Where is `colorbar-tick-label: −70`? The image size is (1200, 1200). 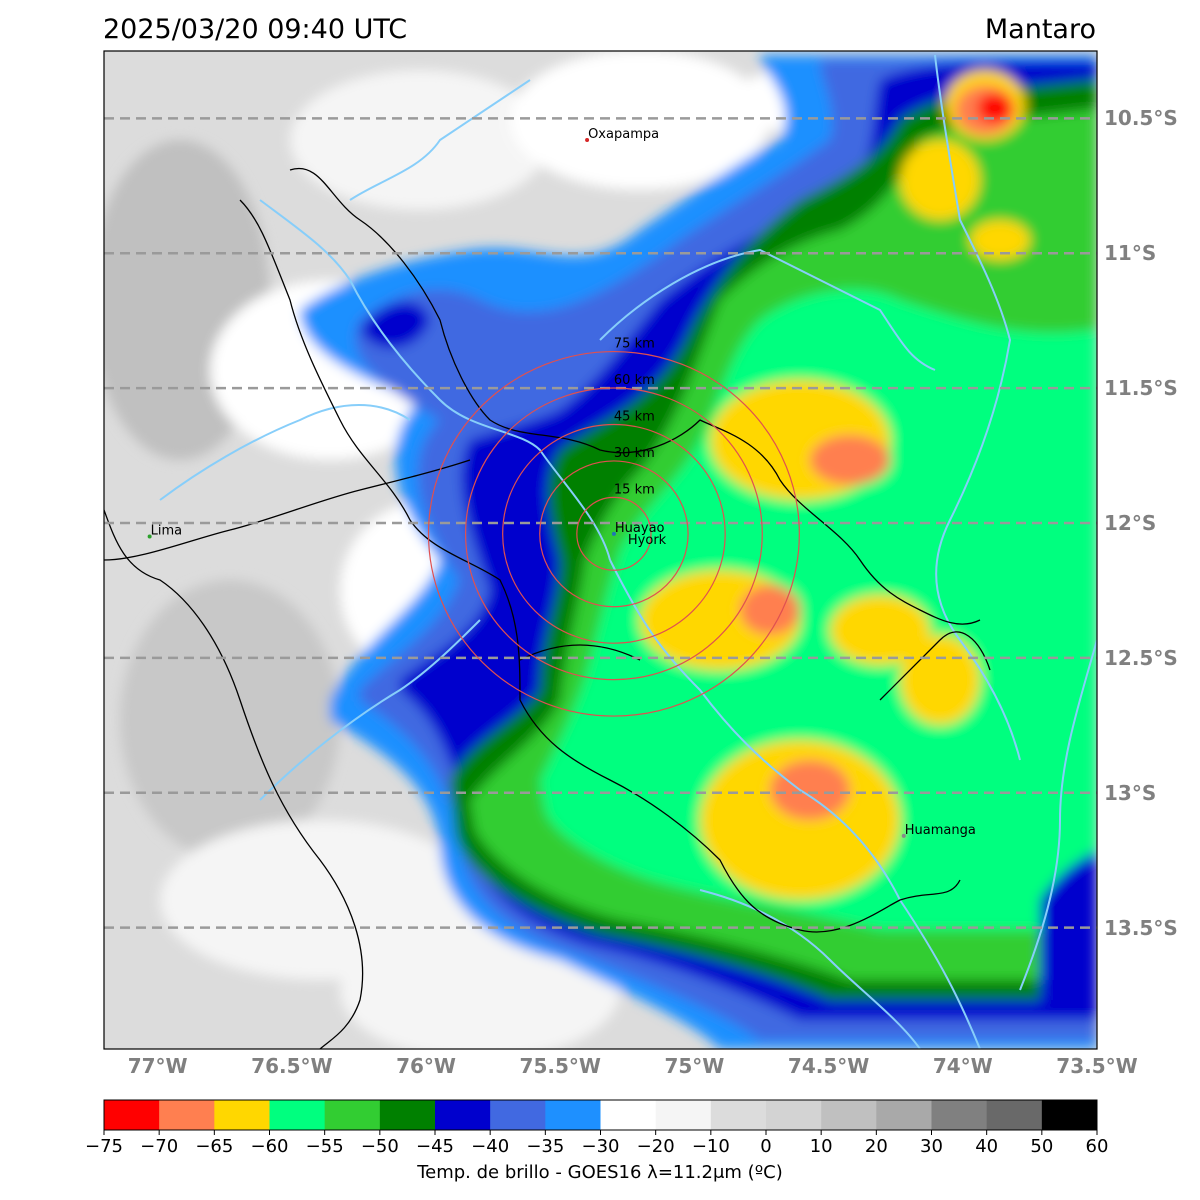
colorbar-tick-label: −70 is located at coordinates (159, 1146).